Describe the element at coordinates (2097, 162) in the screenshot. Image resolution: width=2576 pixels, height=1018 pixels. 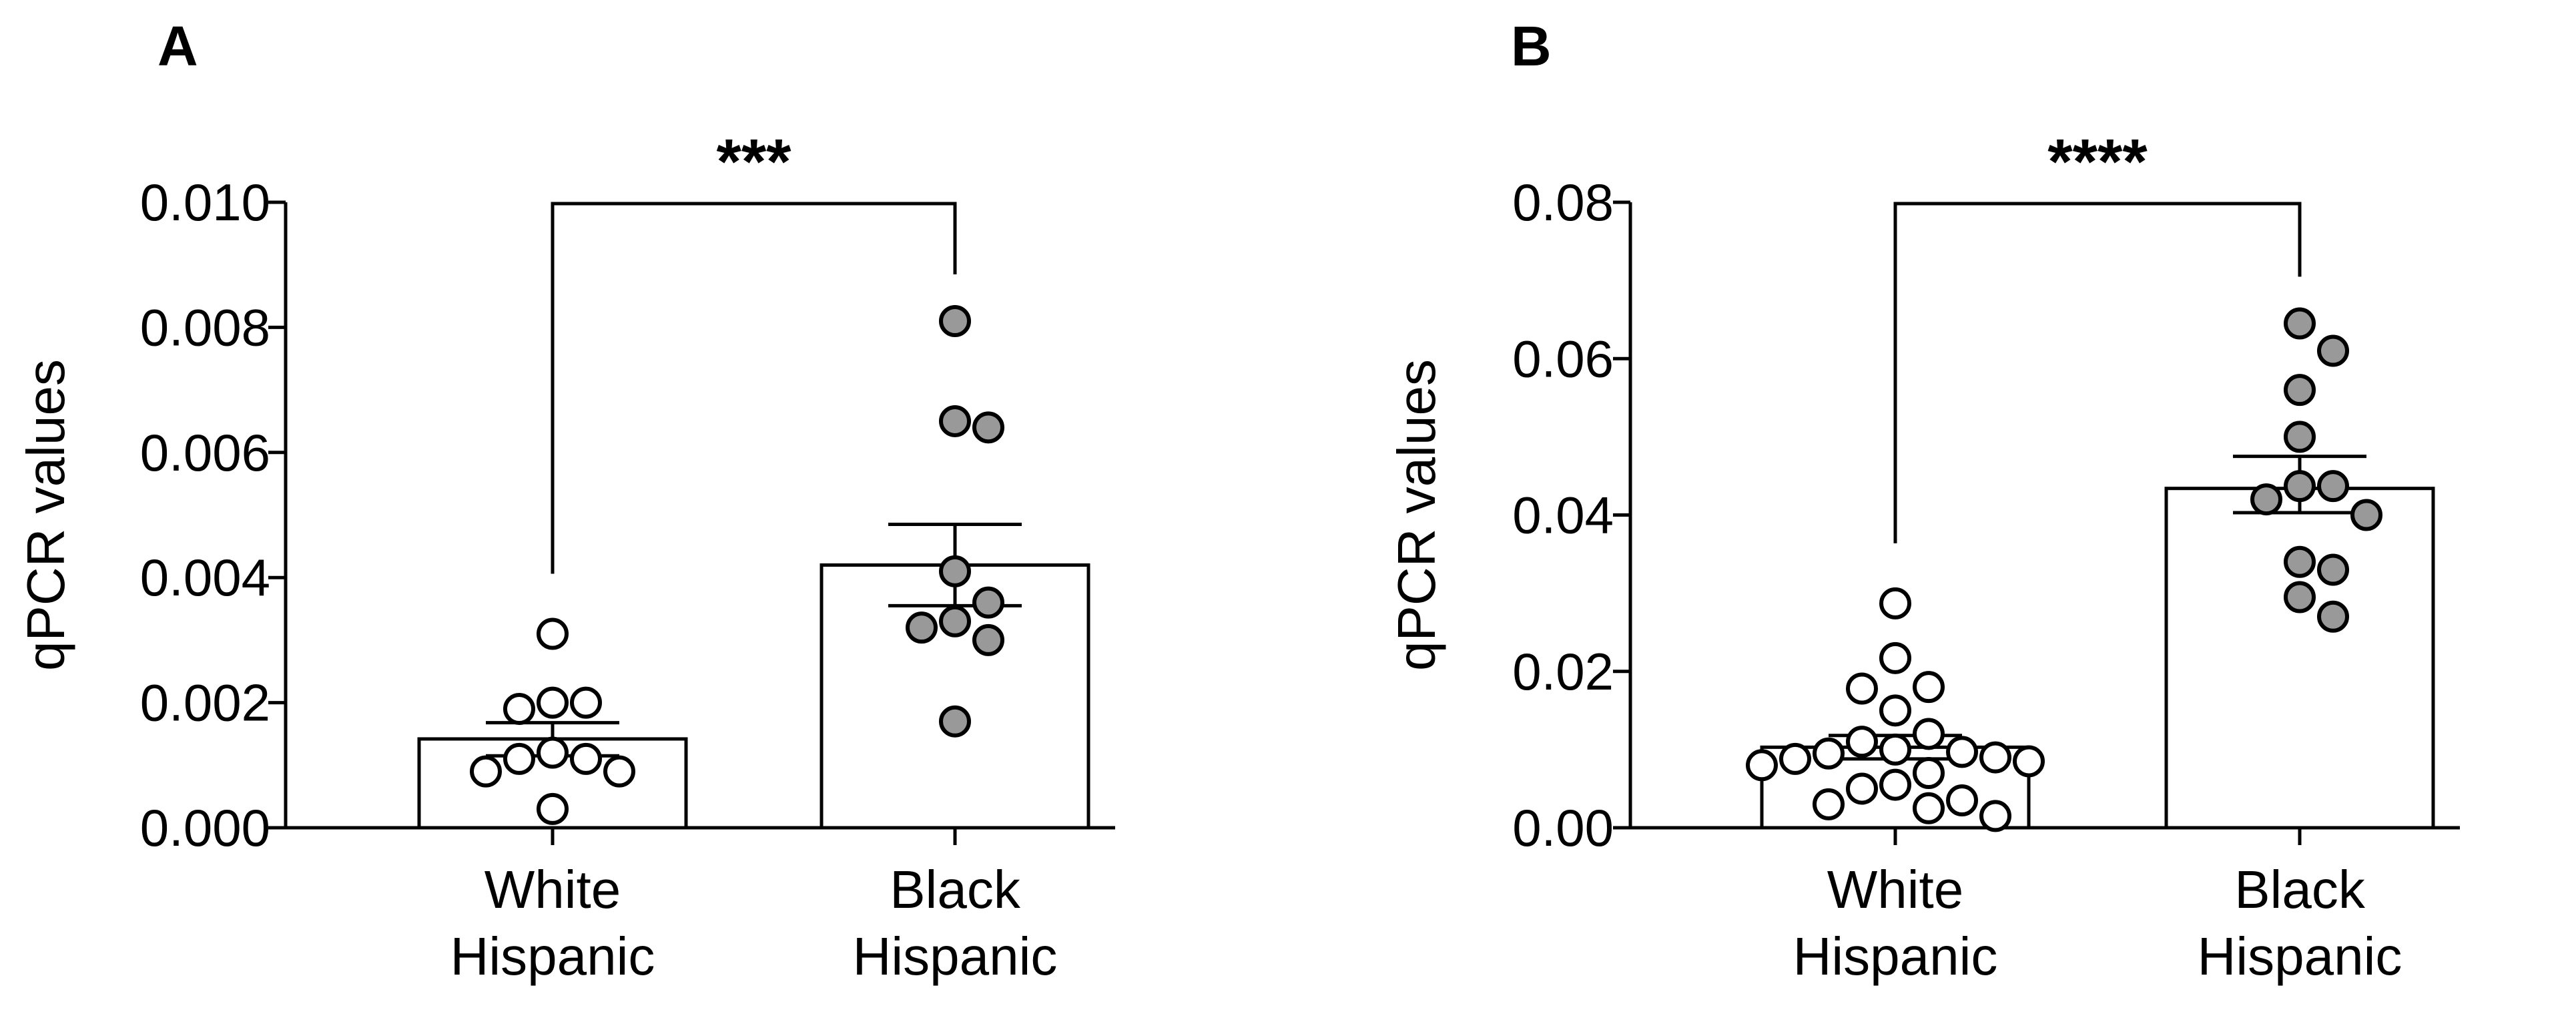
I see `significance-label: ****` at that location.